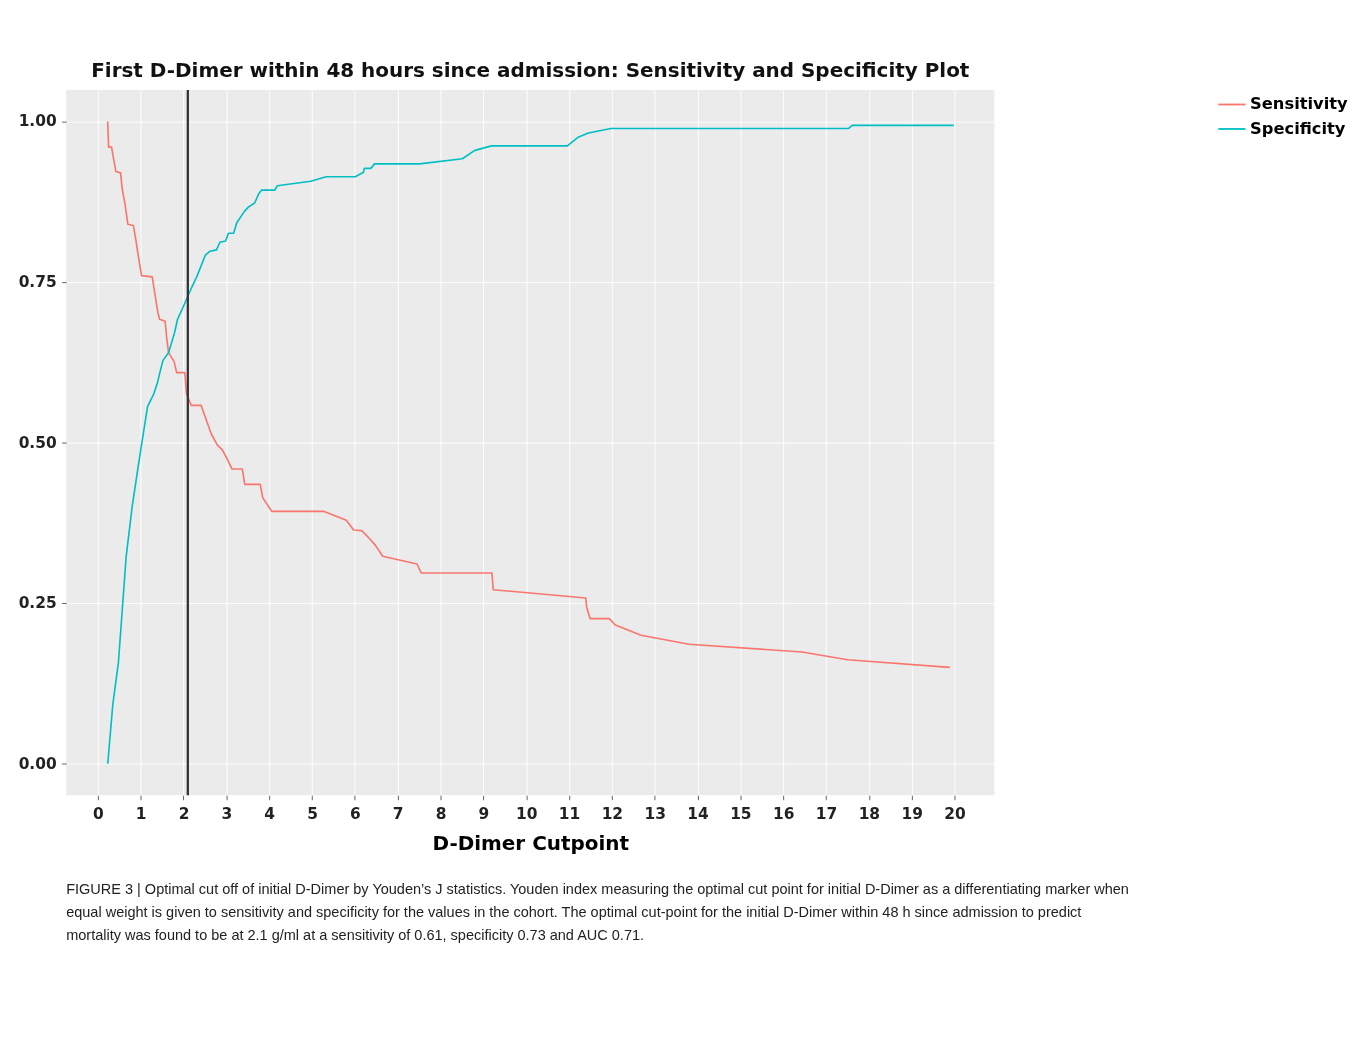 The image size is (1357, 1039). I want to click on x-tick-label: 16, so click(783, 814).